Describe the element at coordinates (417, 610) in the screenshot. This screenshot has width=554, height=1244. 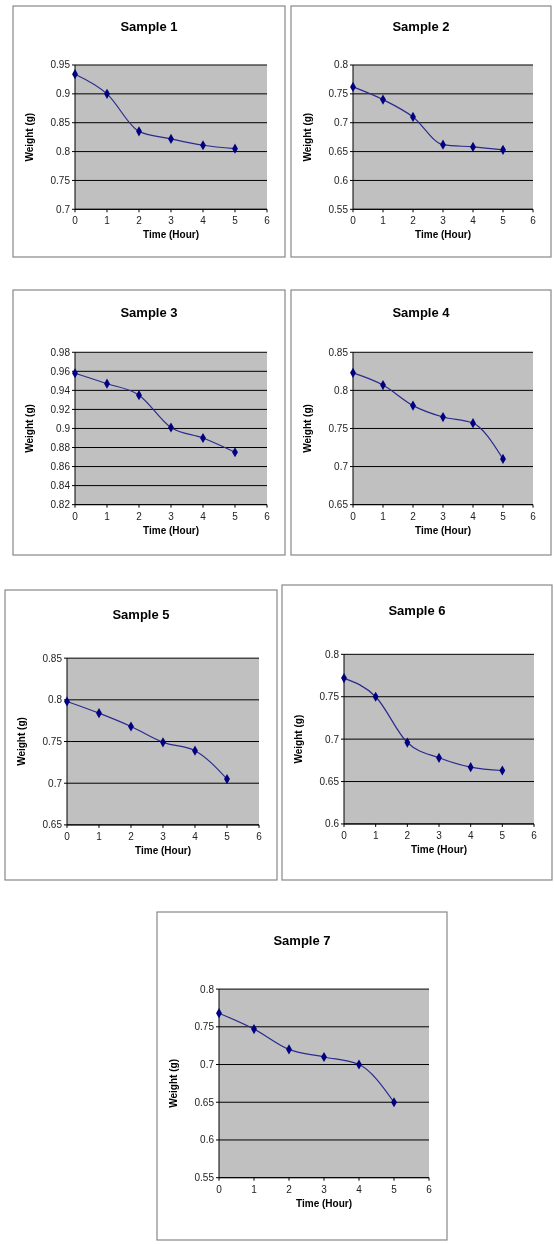
I see `chart-title: Sample 6` at that location.